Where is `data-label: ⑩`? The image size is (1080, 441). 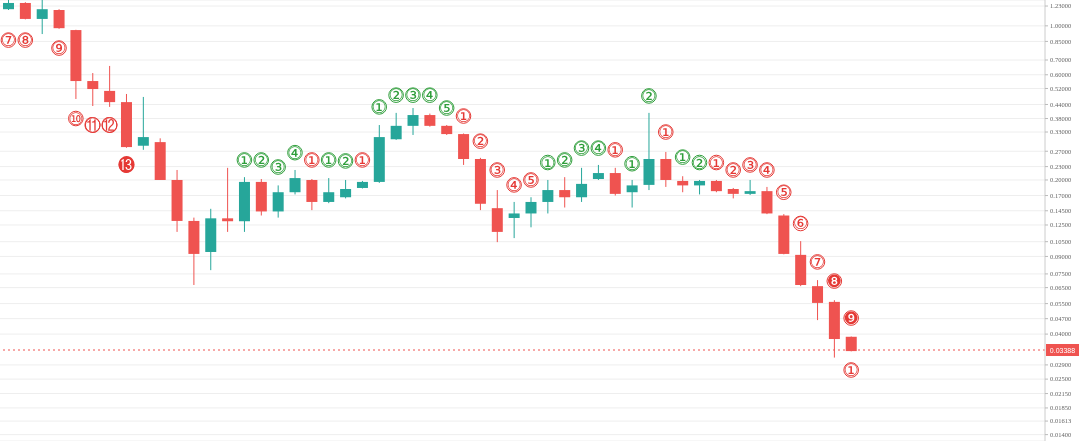
data-label: ⑩ is located at coordinates (76, 118).